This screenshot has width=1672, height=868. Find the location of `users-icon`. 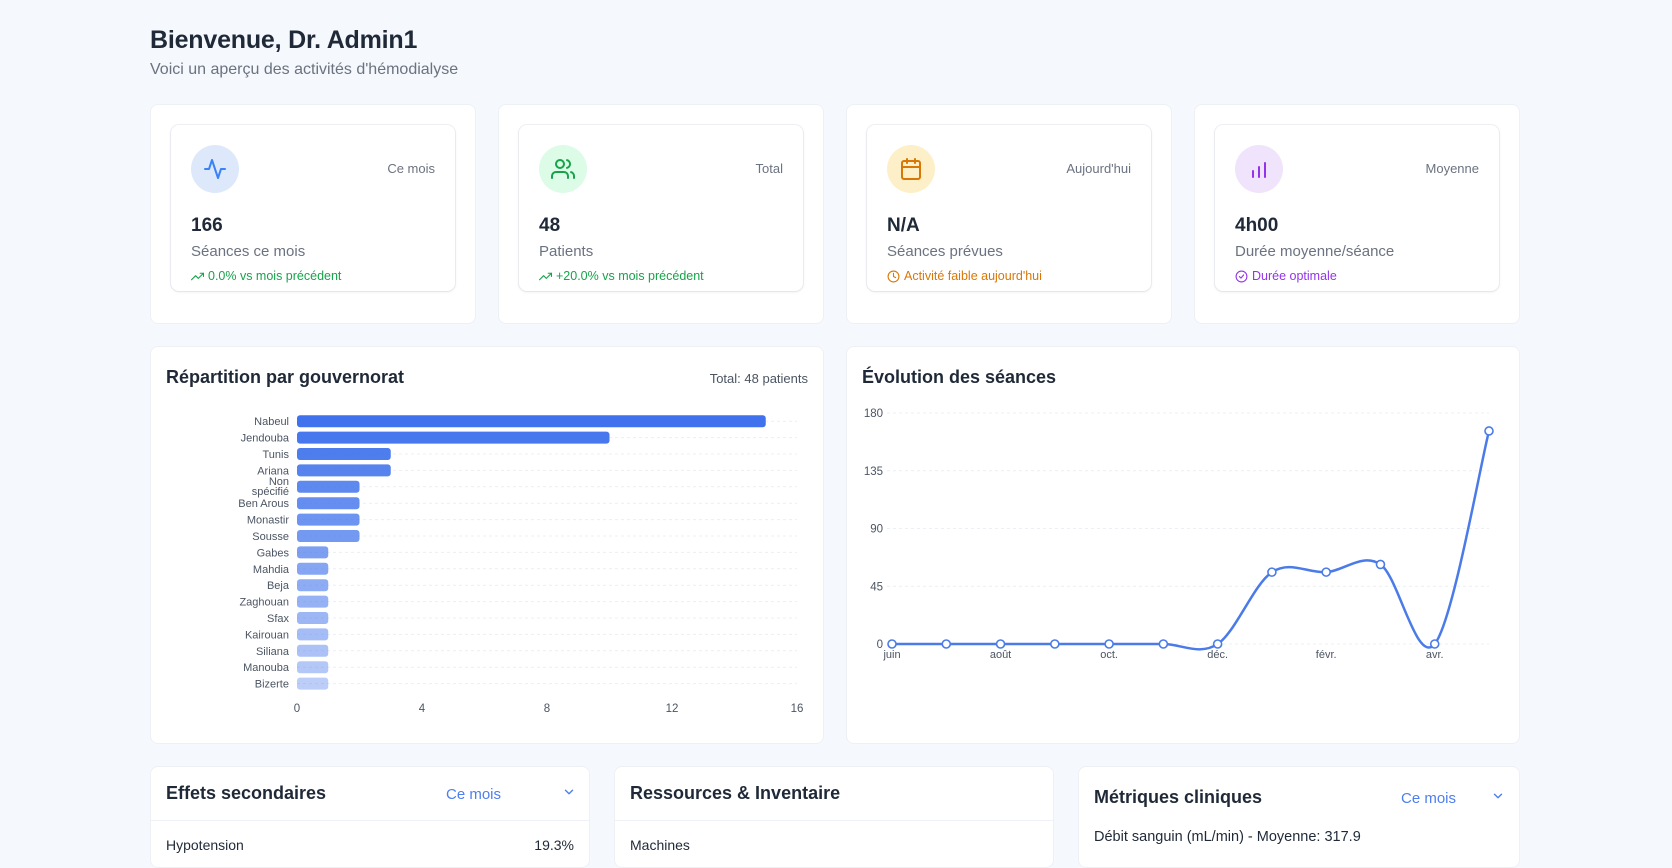

users-icon is located at coordinates (563, 169).